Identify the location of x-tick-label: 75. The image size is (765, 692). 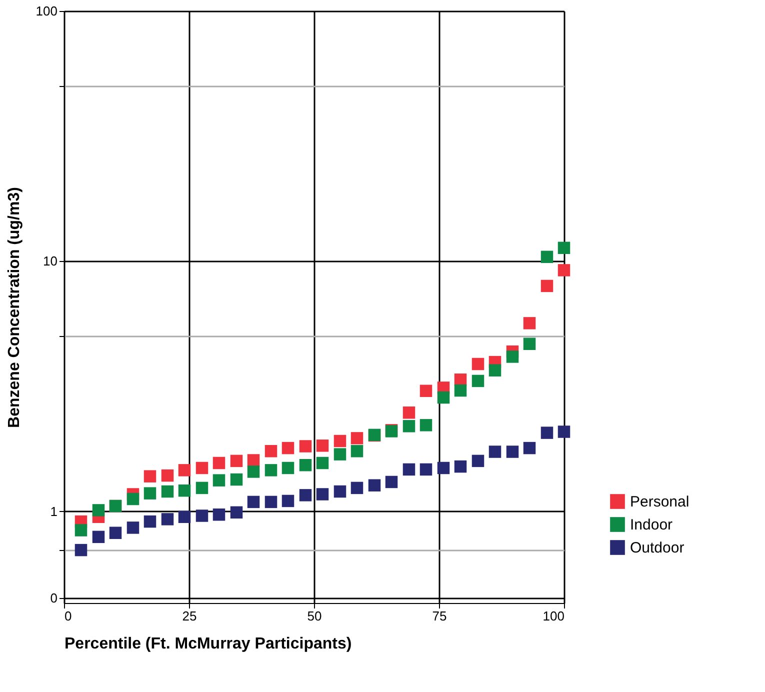
(439, 616).